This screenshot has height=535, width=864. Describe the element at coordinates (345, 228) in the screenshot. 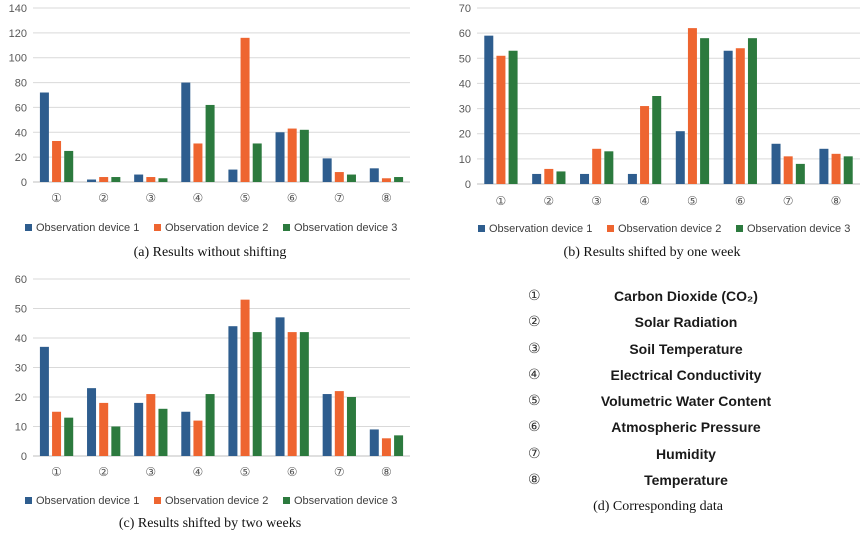

I see `legend-label: Observation device 3` at that location.